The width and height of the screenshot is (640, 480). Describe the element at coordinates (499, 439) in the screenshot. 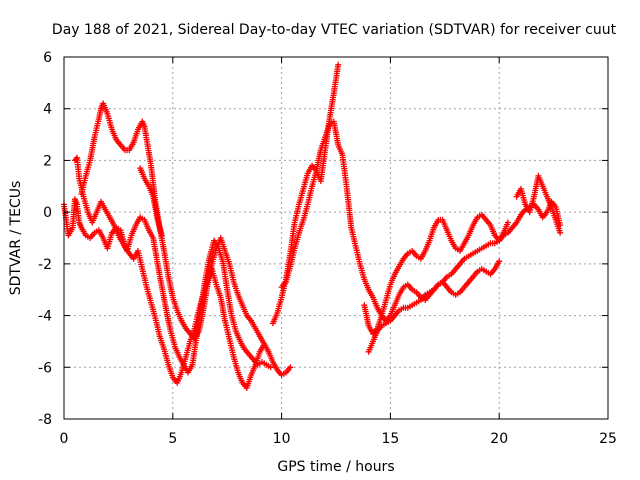

I see `x-tick-label: 20` at that location.